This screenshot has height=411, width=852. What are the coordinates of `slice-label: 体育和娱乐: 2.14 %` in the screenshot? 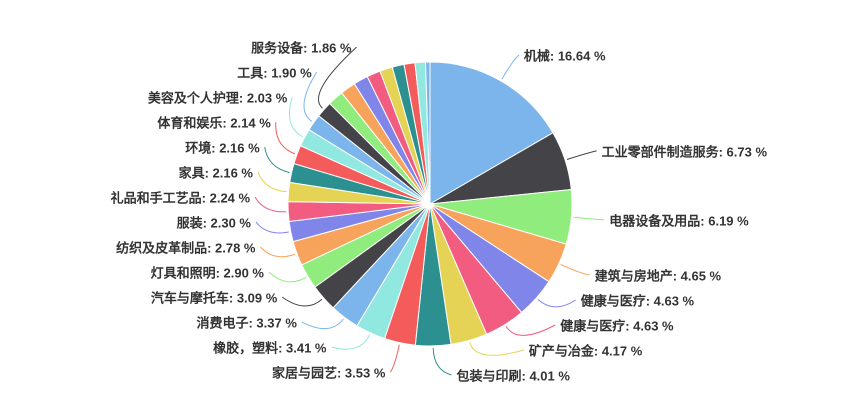 It's located at (214, 123).